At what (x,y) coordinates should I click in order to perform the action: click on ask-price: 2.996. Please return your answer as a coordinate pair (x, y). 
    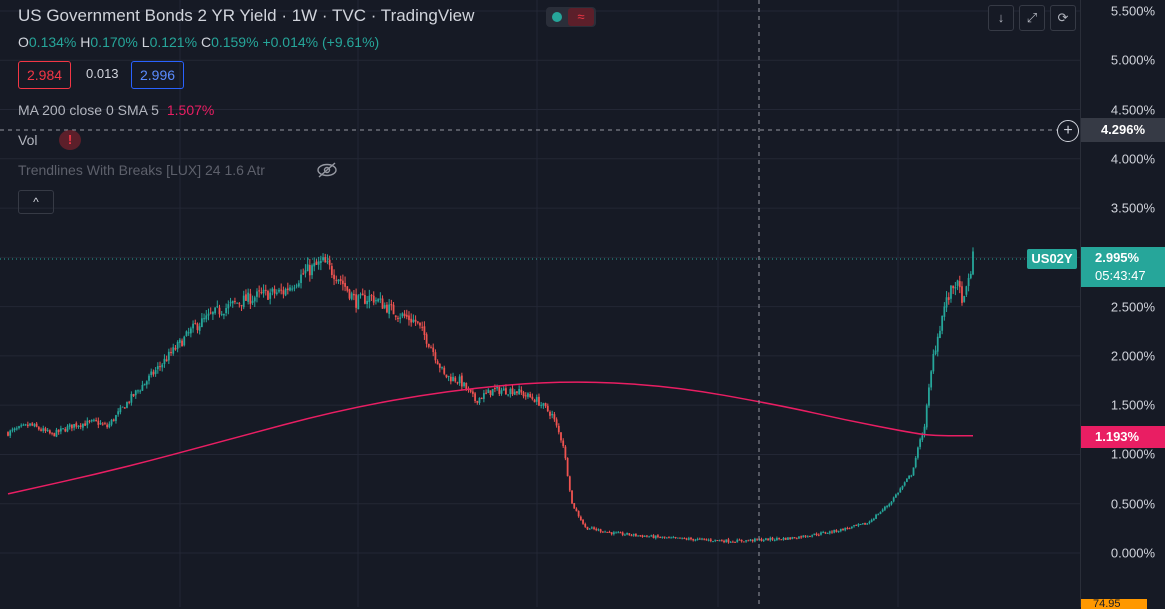
    Looking at the image, I should click on (158, 75).